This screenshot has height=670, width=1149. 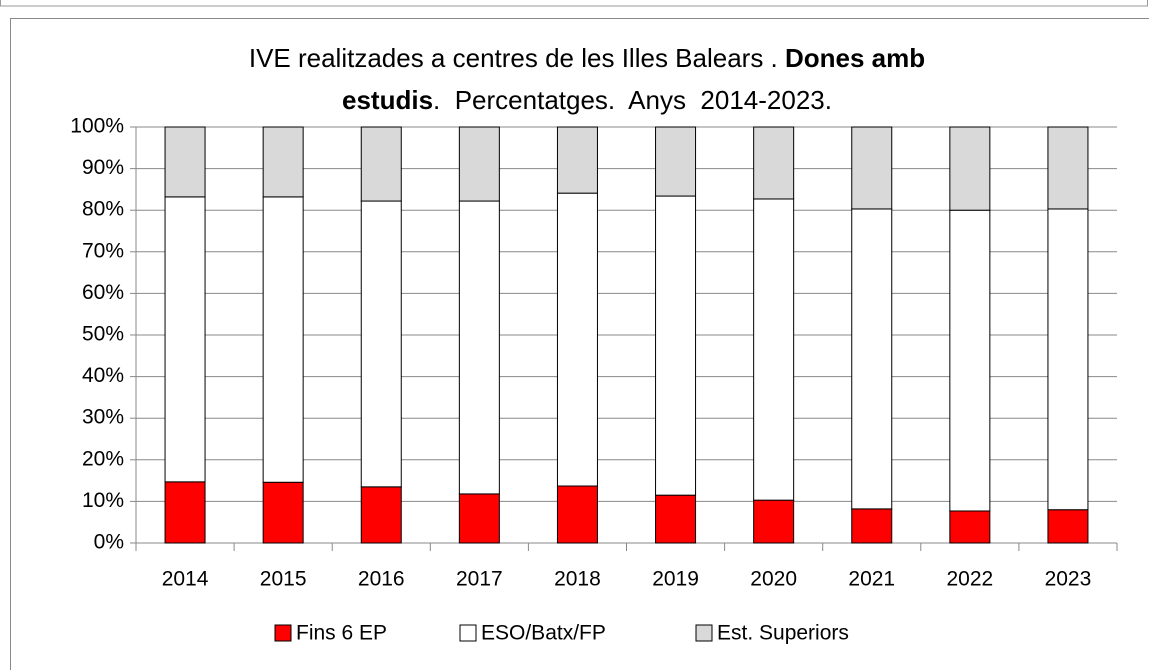 I want to click on legend-label: Est. Superiors, so click(x=783, y=633).